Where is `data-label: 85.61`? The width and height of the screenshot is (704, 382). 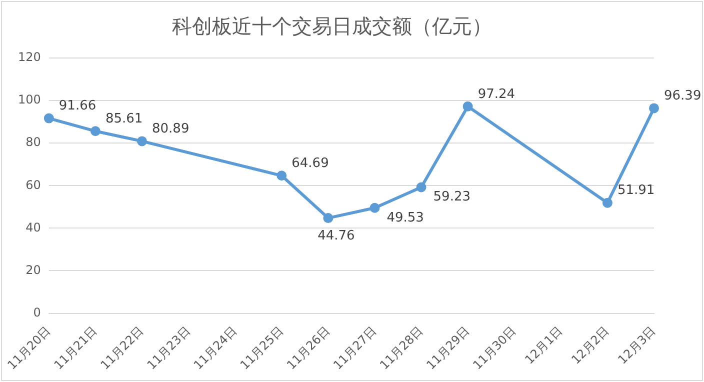 data-label: 85.61 is located at coordinates (124, 119).